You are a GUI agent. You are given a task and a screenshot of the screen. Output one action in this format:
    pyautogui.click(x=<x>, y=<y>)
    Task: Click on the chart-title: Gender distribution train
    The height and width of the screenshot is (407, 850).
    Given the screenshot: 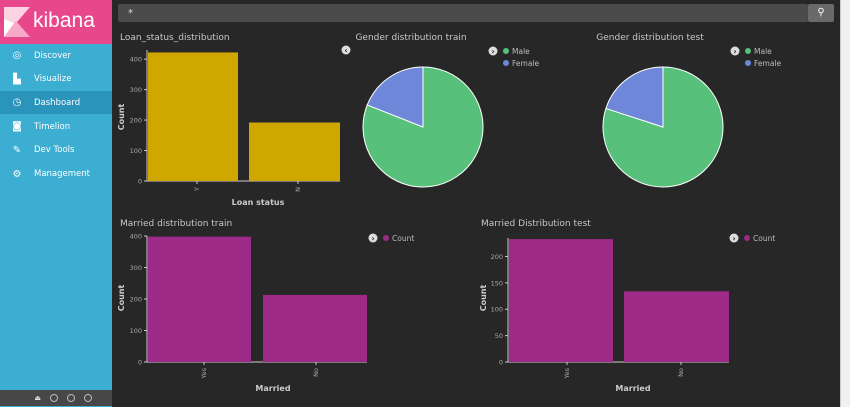 What is the action you would take?
    pyautogui.click(x=410, y=38)
    